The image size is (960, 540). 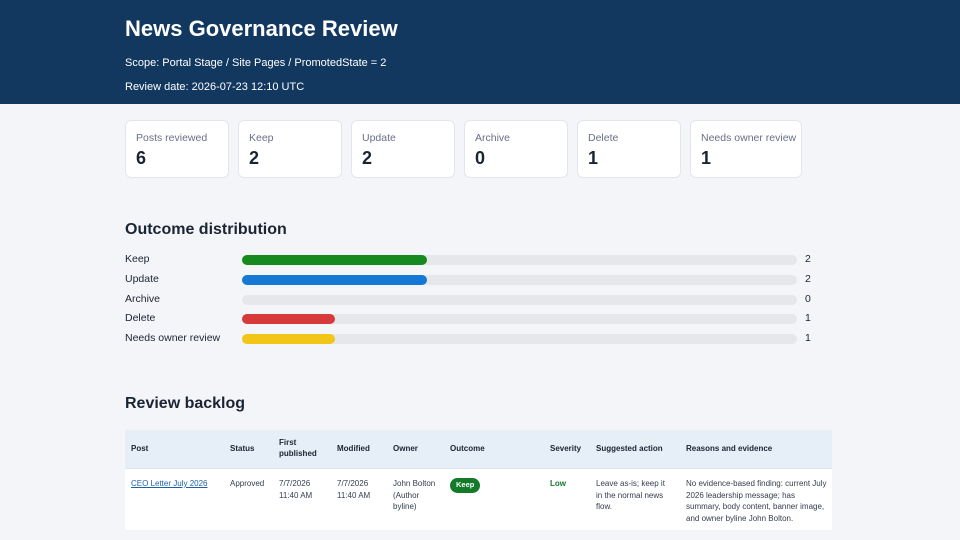 What do you see at coordinates (480, 158) in the screenshot?
I see `summary-card-value: 0` at bounding box center [480, 158].